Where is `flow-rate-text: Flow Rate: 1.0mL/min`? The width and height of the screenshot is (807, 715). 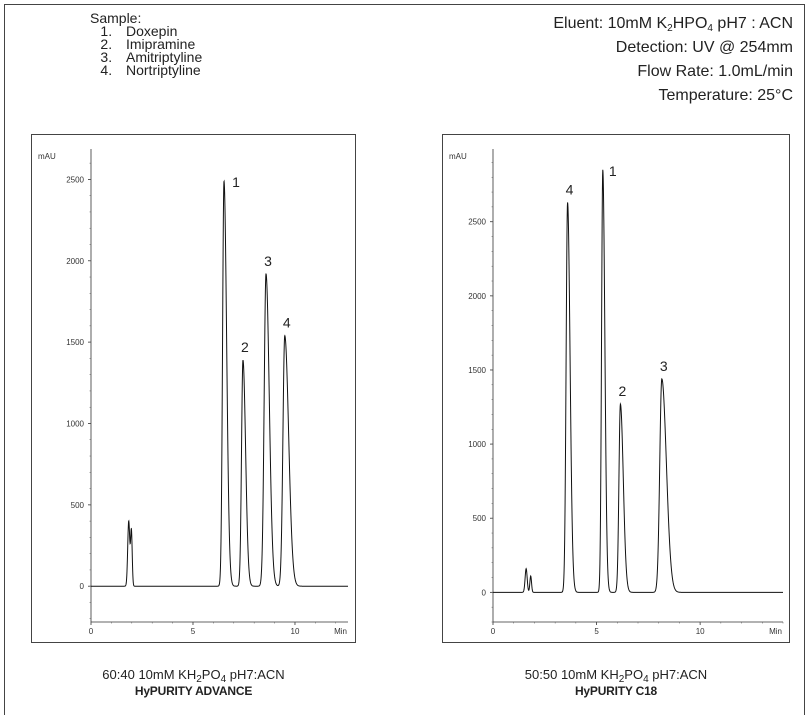 flow-rate-text: Flow Rate: 1.0mL/min is located at coordinates (715, 71).